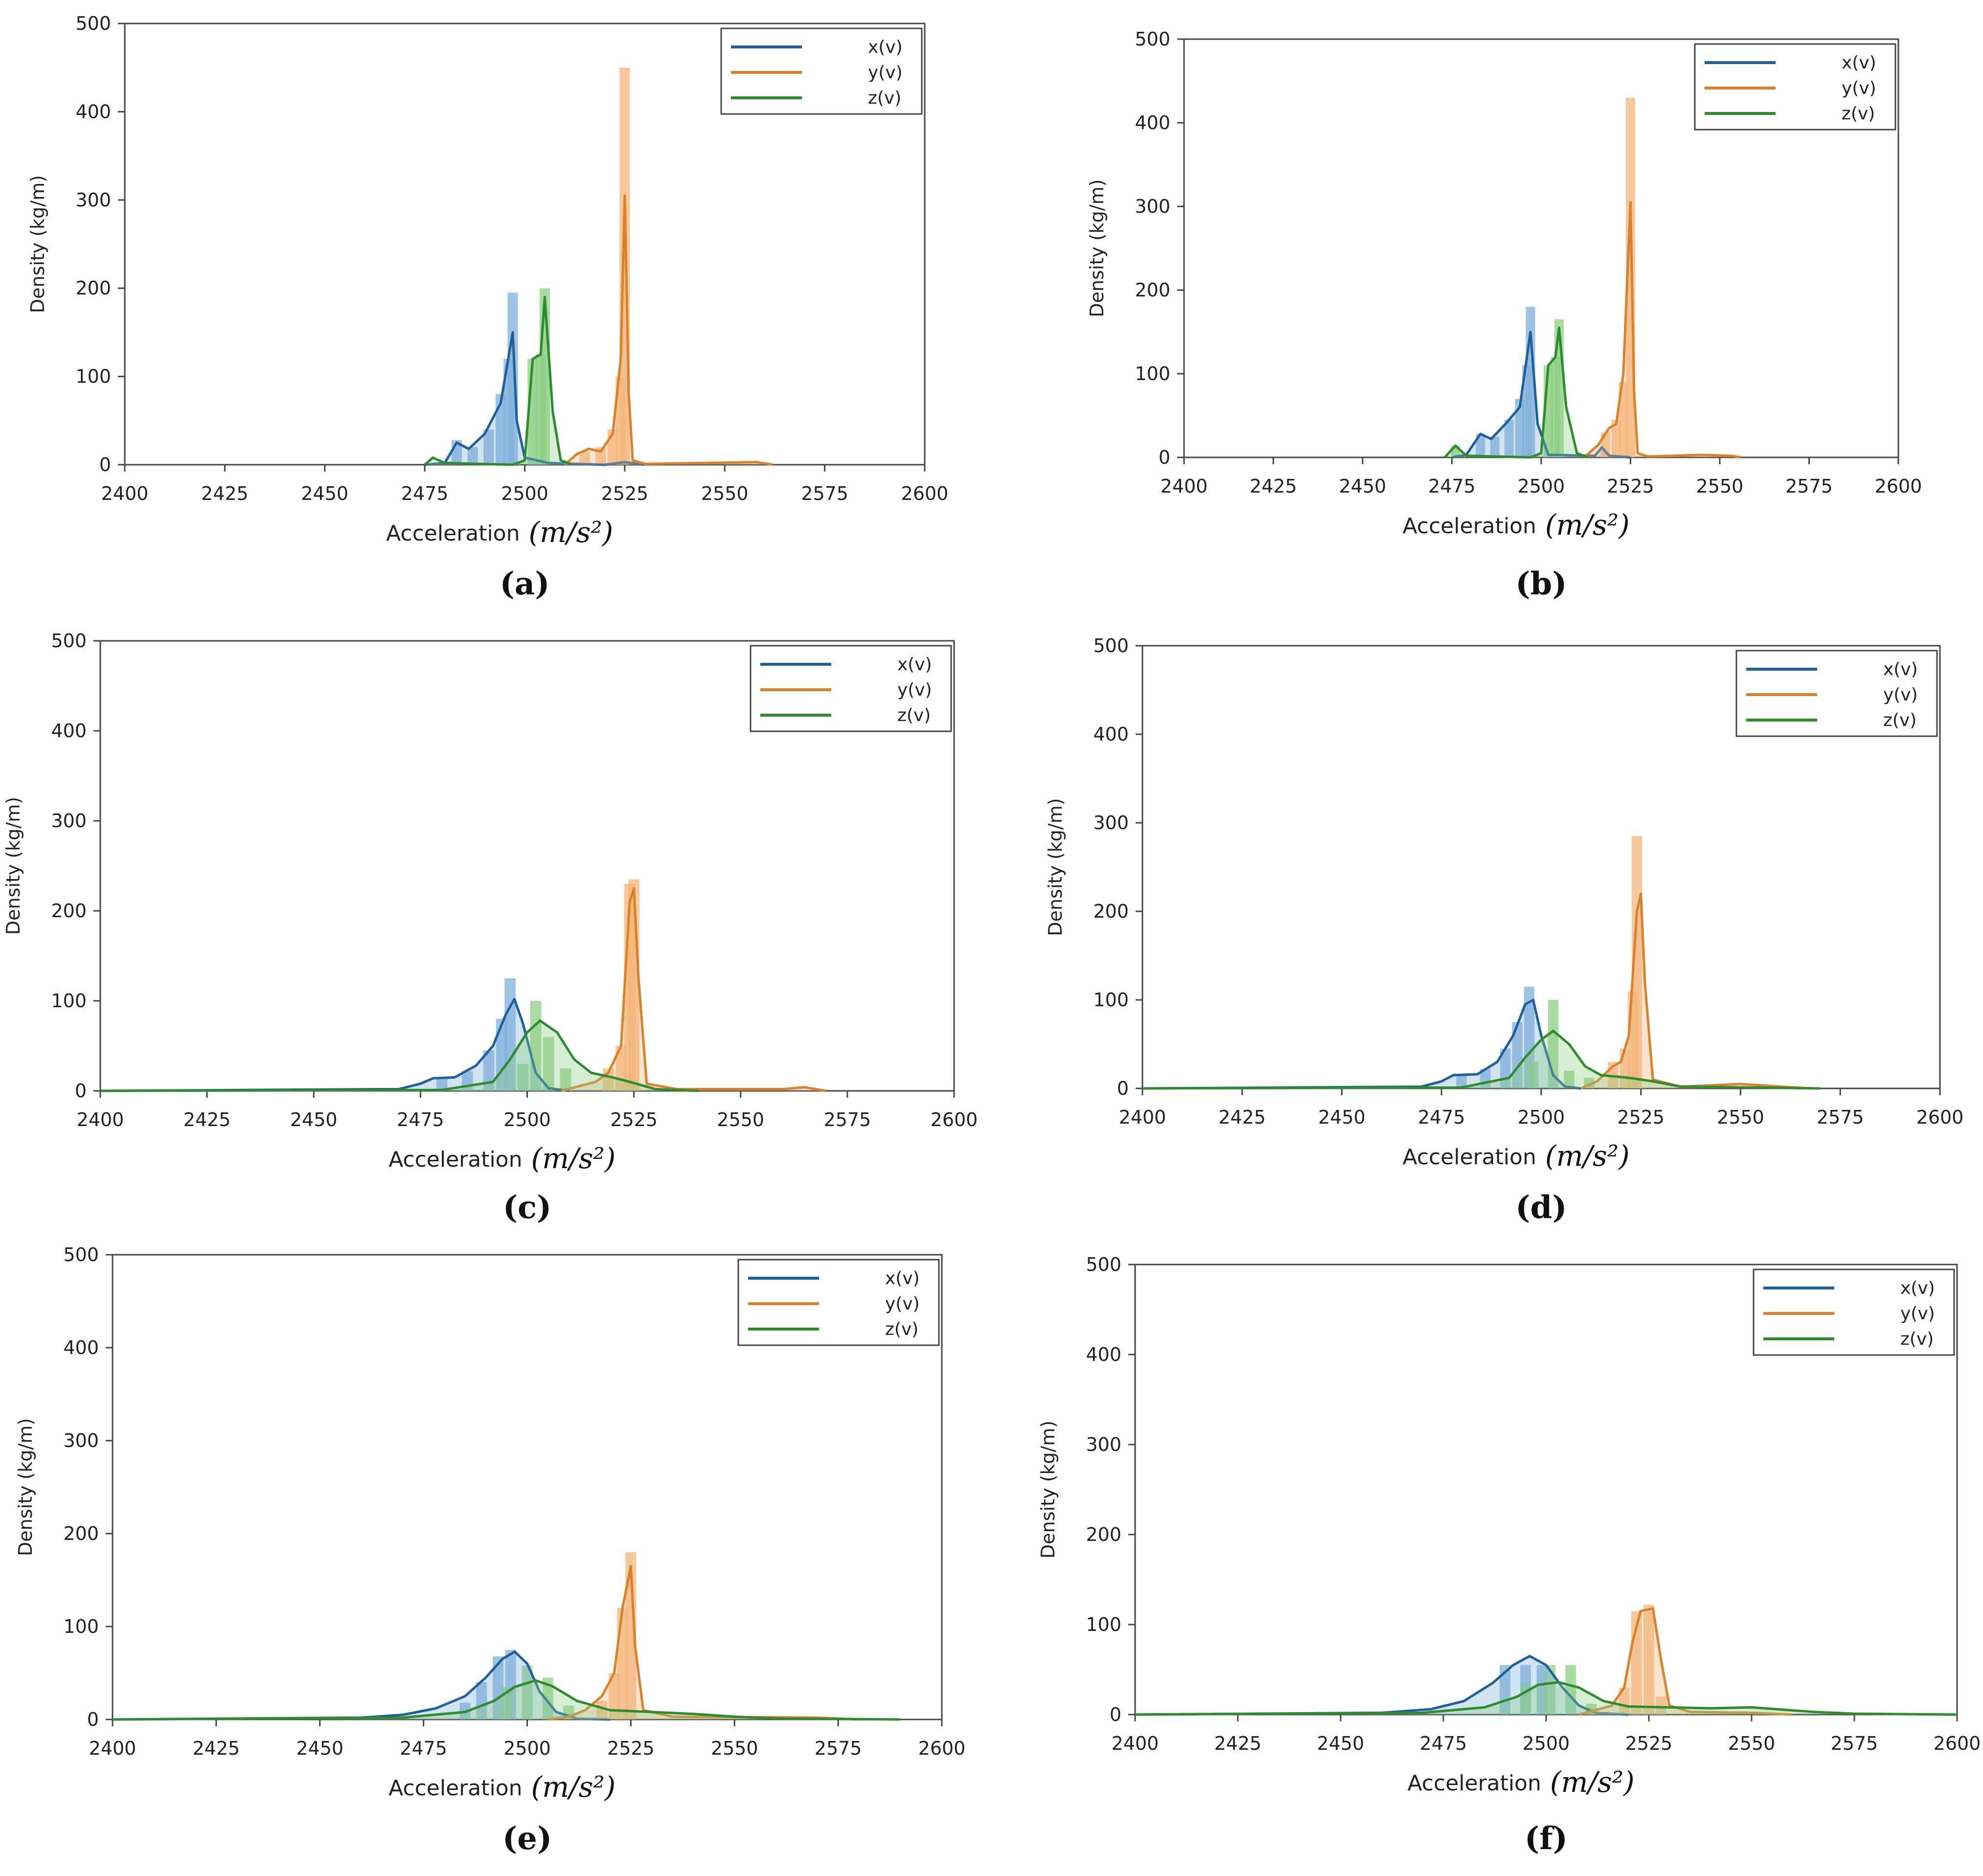 Image resolution: width=1983 pixels, height=1876 pixels. Describe the element at coordinates (527, 1207) in the screenshot. I see `panel-caption: (c)` at that location.